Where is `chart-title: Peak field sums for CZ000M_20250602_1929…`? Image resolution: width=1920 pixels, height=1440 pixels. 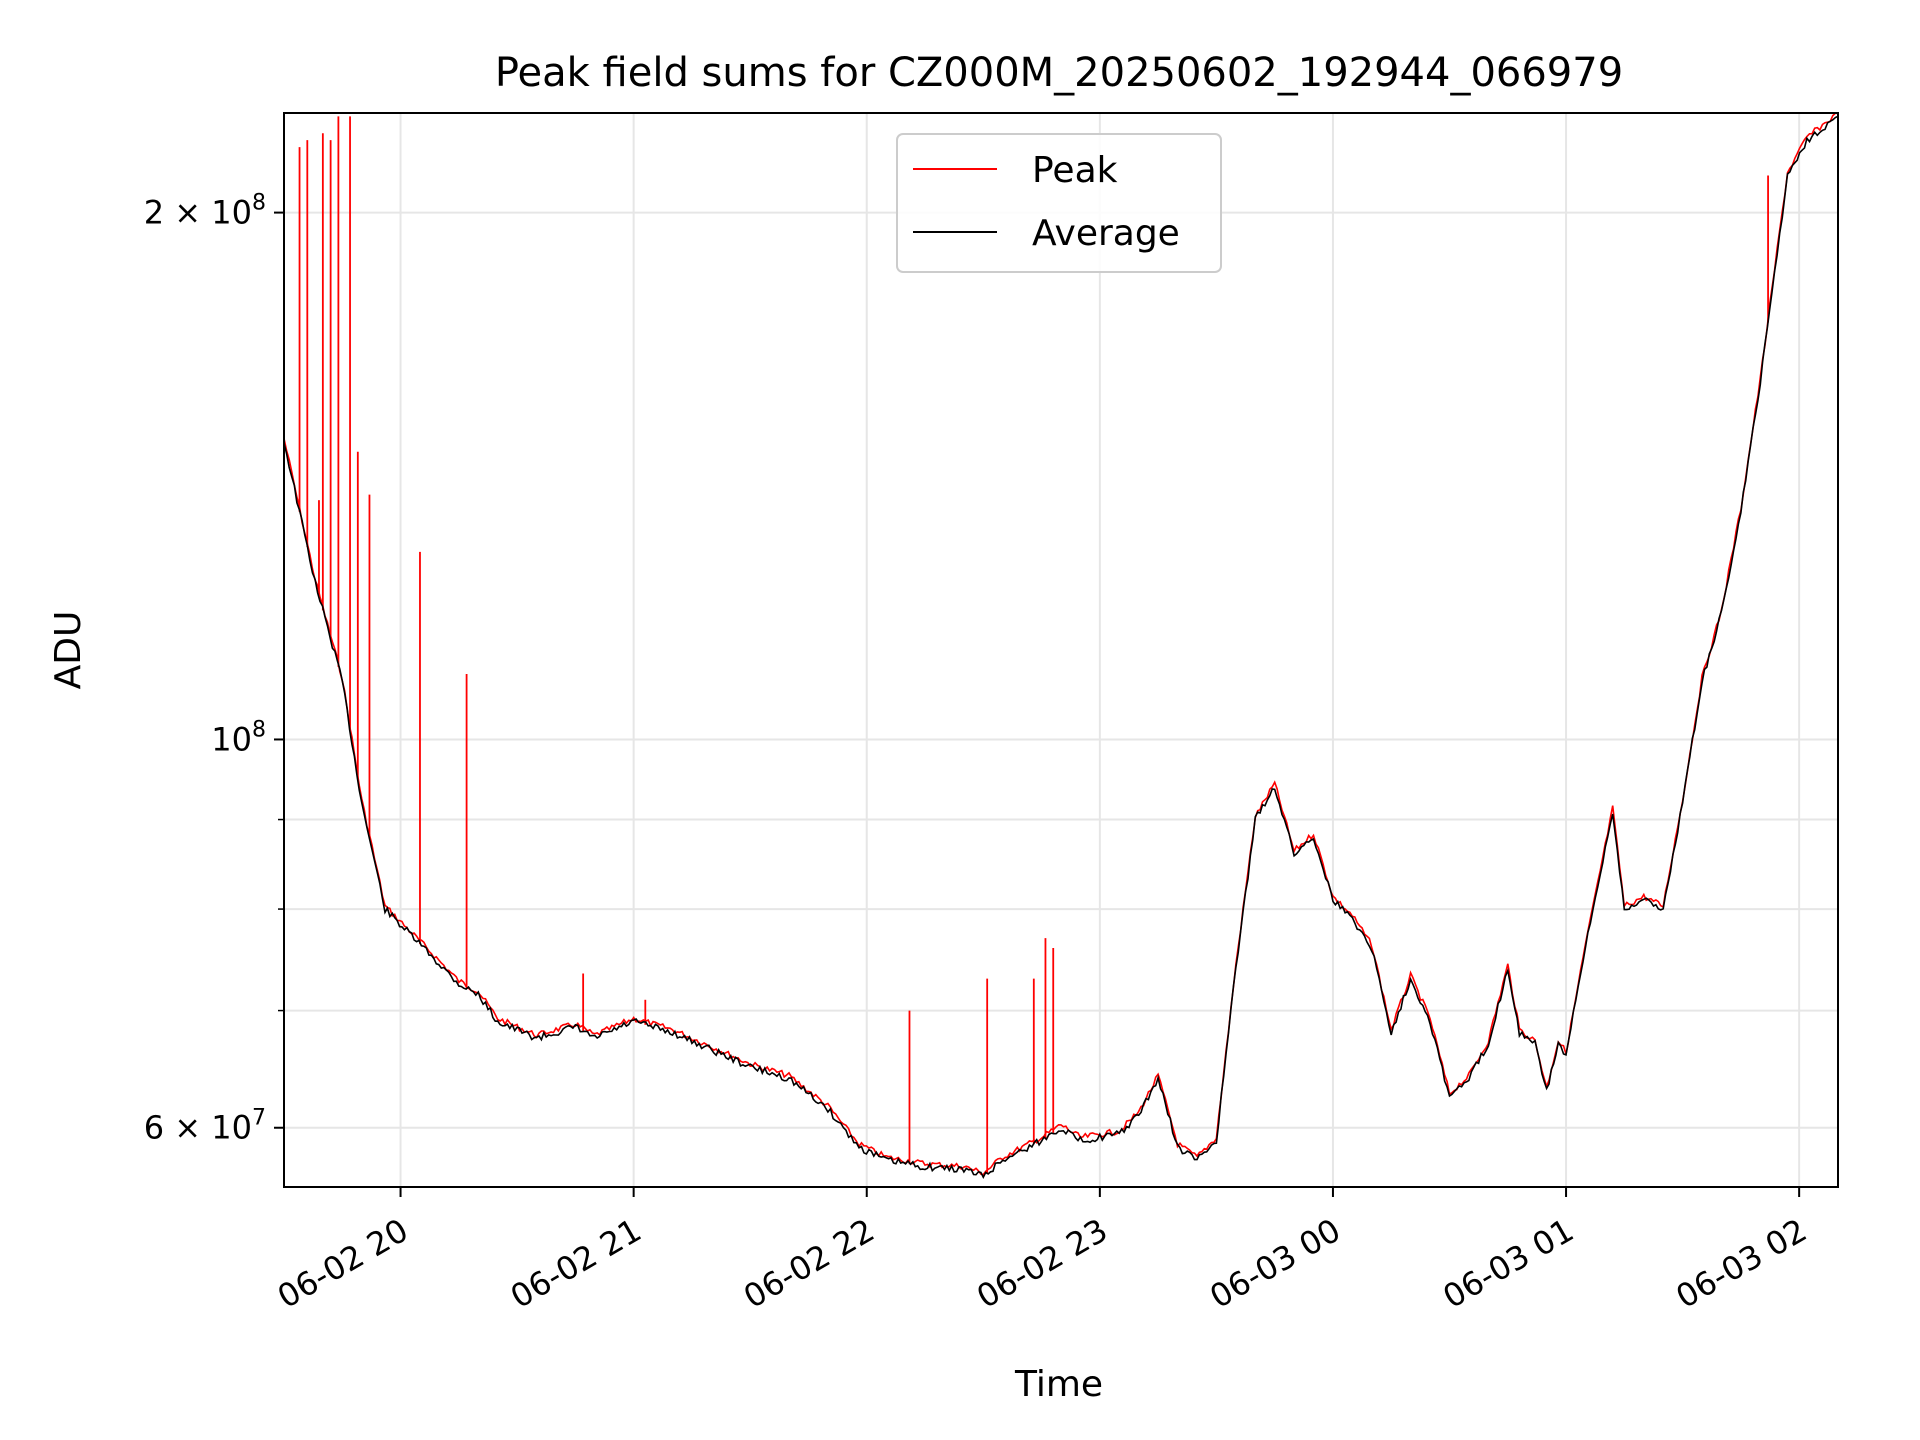
chart-title: Peak field sums for CZ000M_20250602_1929… is located at coordinates (1059, 73).